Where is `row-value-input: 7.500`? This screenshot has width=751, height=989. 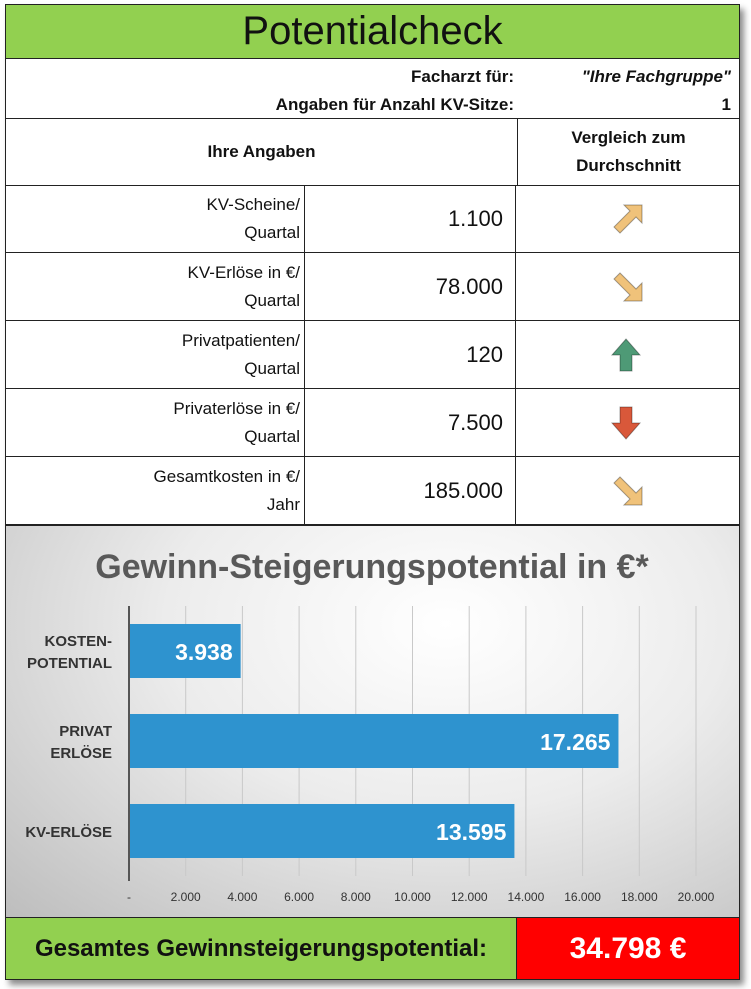 row-value-input: 7.500 is located at coordinates (411, 422).